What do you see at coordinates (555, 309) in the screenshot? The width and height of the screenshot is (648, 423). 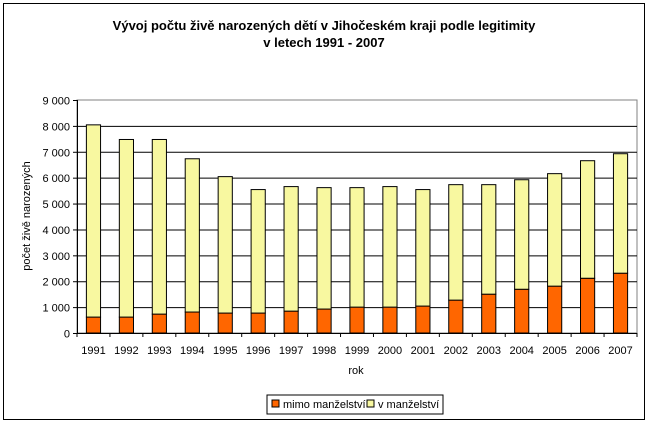 I see `bar-mimo-2005` at bounding box center [555, 309].